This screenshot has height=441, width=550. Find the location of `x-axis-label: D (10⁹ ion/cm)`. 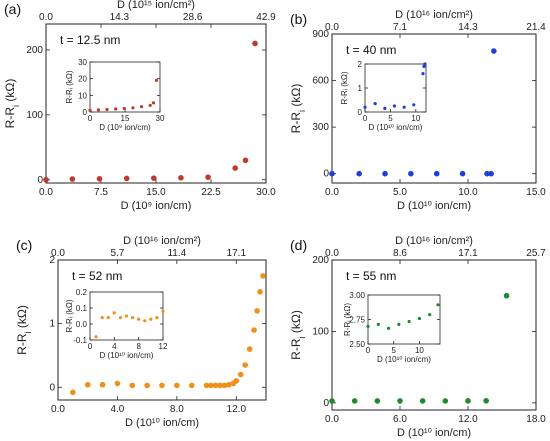

x-axis-label: D (10⁹ ion/cm) is located at coordinates (156, 206).